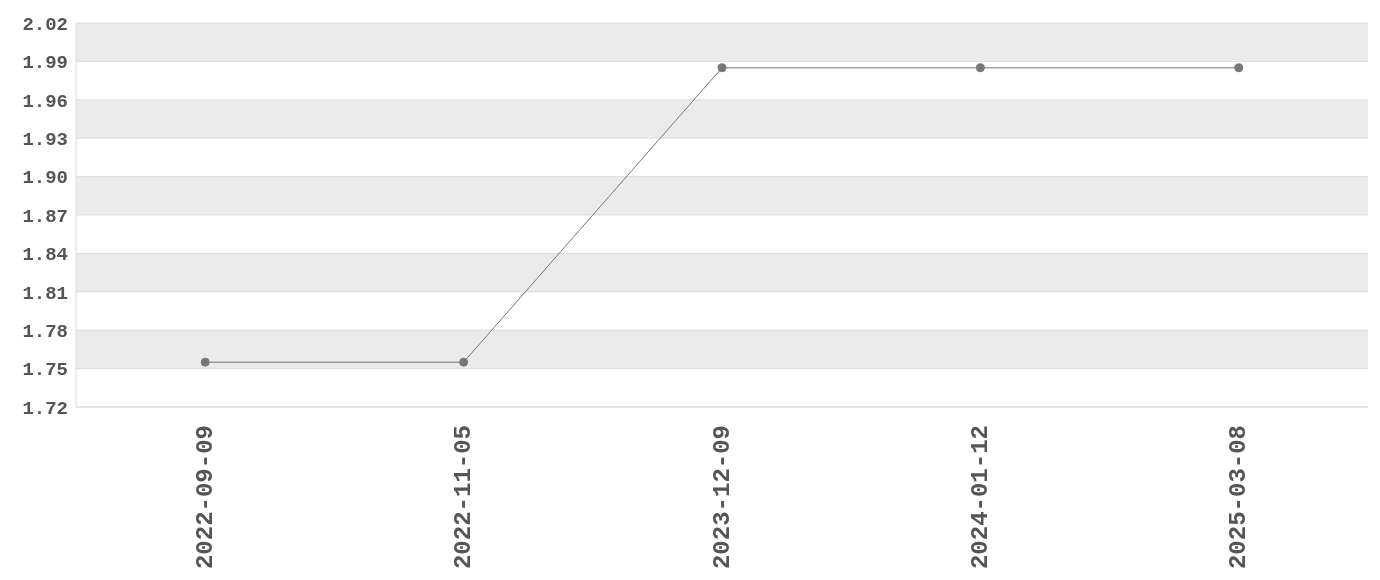 The image size is (1380, 580). Describe the element at coordinates (45, 331) in the screenshot. I see `y-tick-label: 1.78` at that location.